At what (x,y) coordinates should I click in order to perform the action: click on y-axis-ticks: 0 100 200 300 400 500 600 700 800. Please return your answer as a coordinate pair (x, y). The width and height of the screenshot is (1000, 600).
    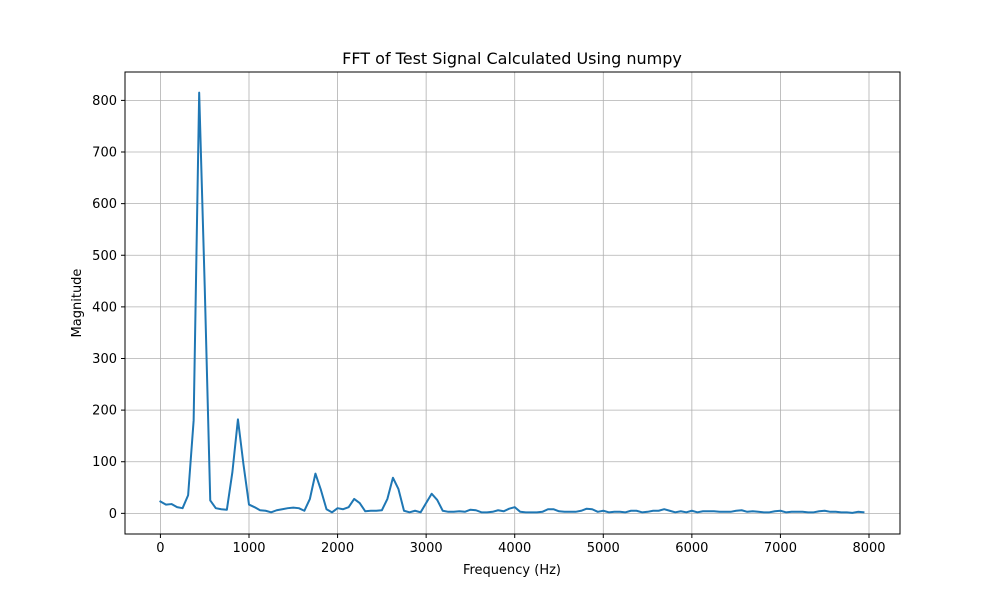
    Looking at the image, I should click on (108, 308).